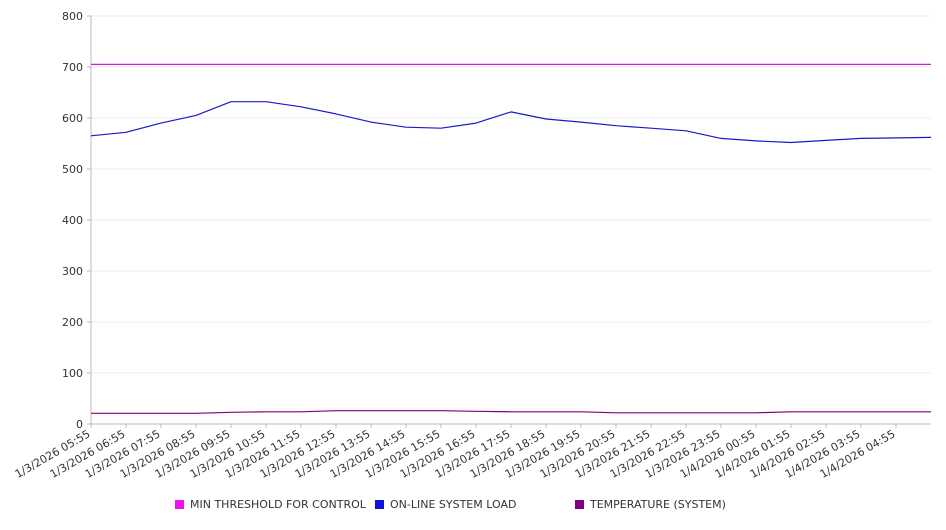 This screenshot has height=530, width=946. What do you see at coordinates (72, 16) in the screenshot?
I see `y-tick-label: 800` at bounding box center [72, 16].